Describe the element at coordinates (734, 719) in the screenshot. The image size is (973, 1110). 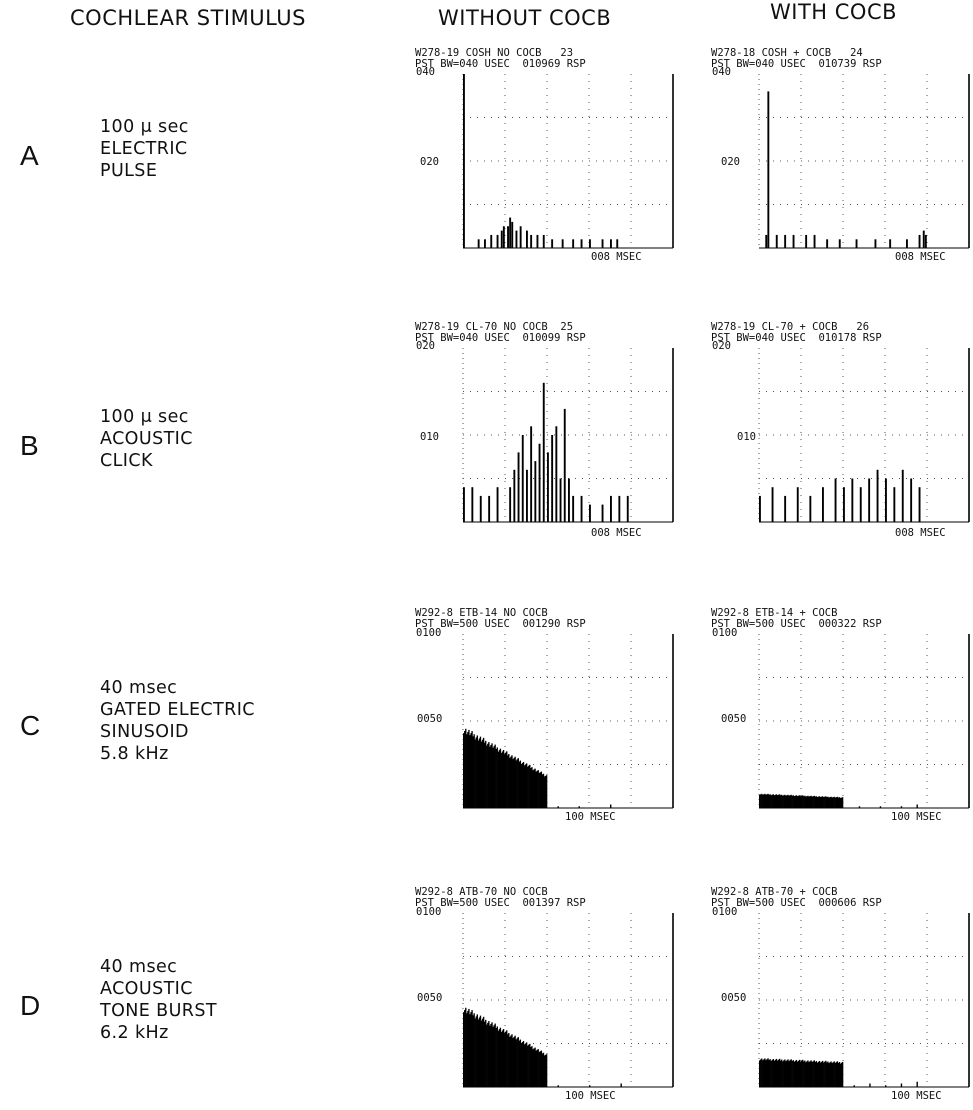
I see `y-mid-tick: 0050` at that location.